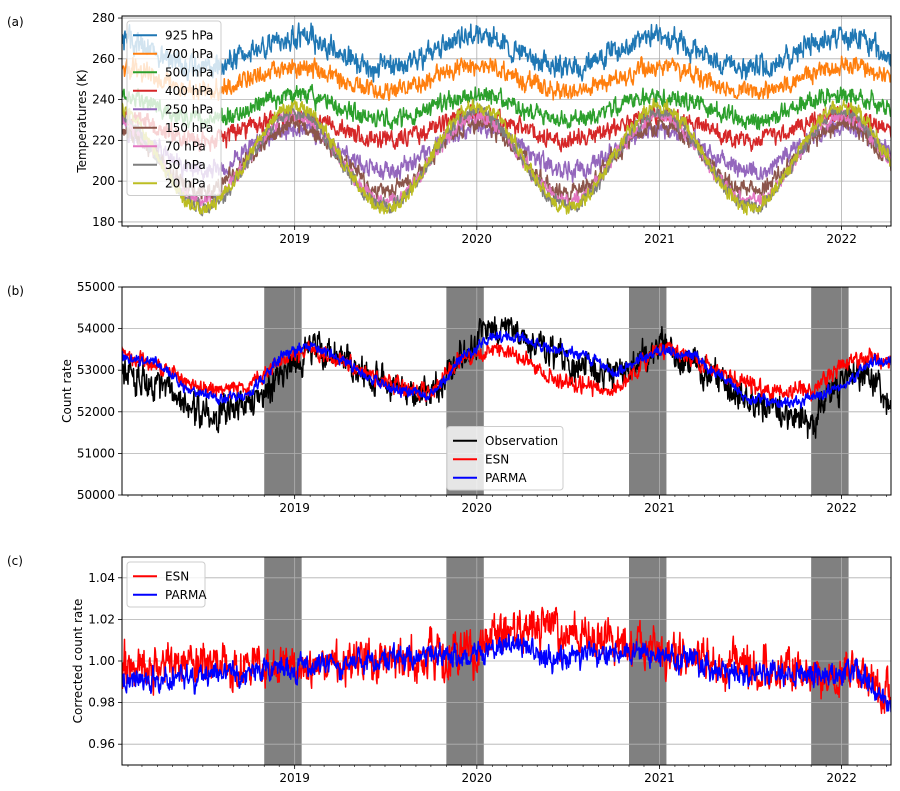 This screenshot has height=791, width=900. What do you see at coordinates (189, 72) in the screenshot?
I see `legend-label: 500 hPa` at bounding box center [189, 72].